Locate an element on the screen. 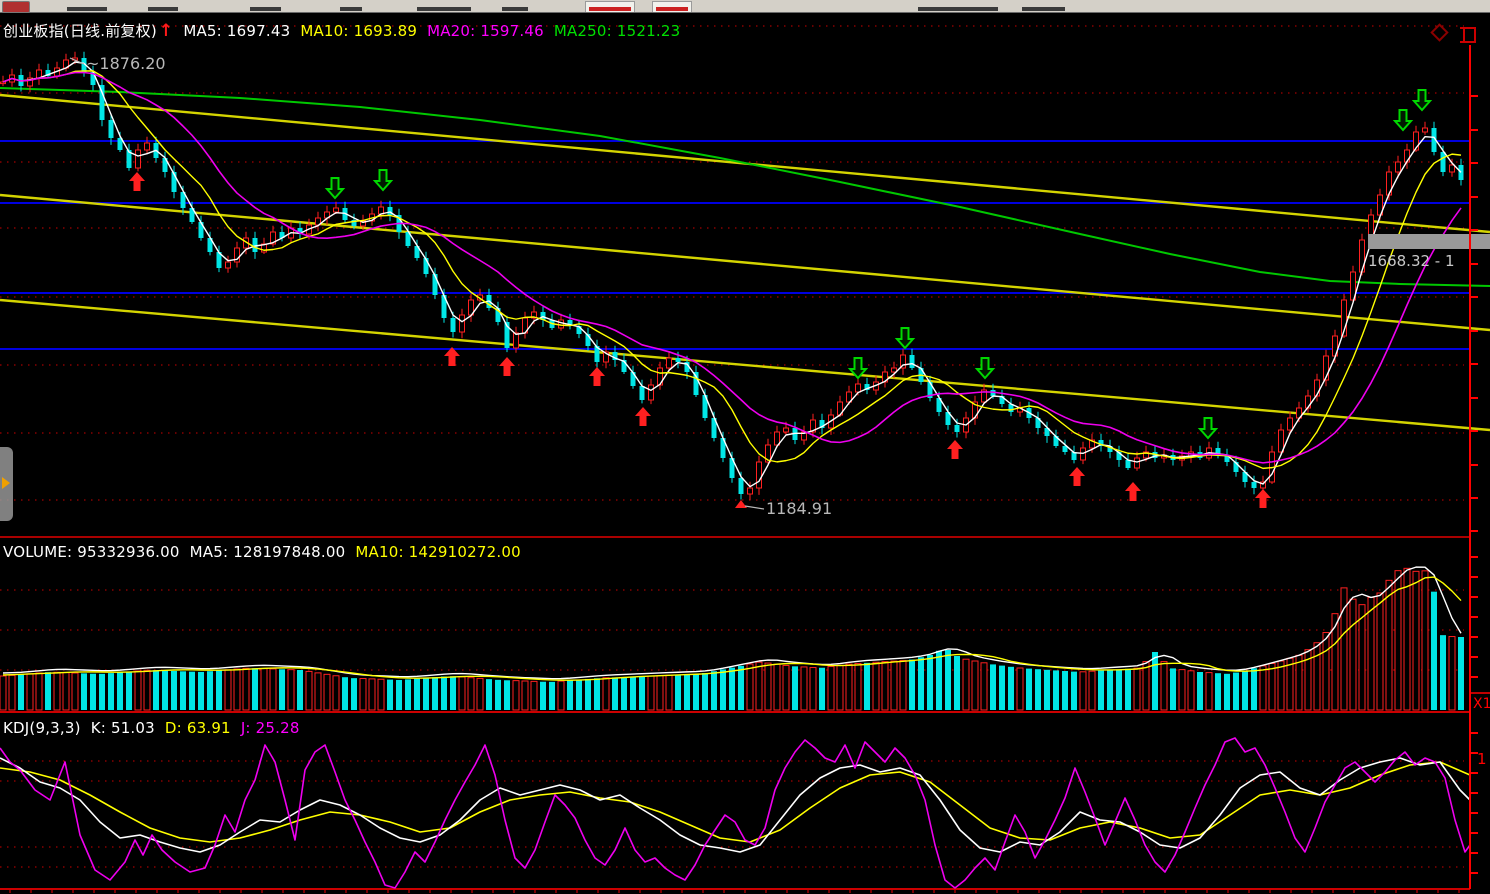 The image size is (1490, 894). menu-bar is located at coordinates (745, 6).